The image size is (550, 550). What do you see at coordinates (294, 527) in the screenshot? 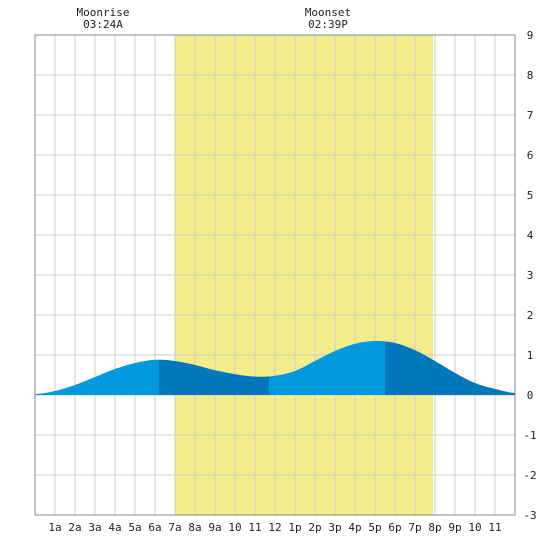
I see `x-tick-label: 1p` at bounding box center [294, 527].